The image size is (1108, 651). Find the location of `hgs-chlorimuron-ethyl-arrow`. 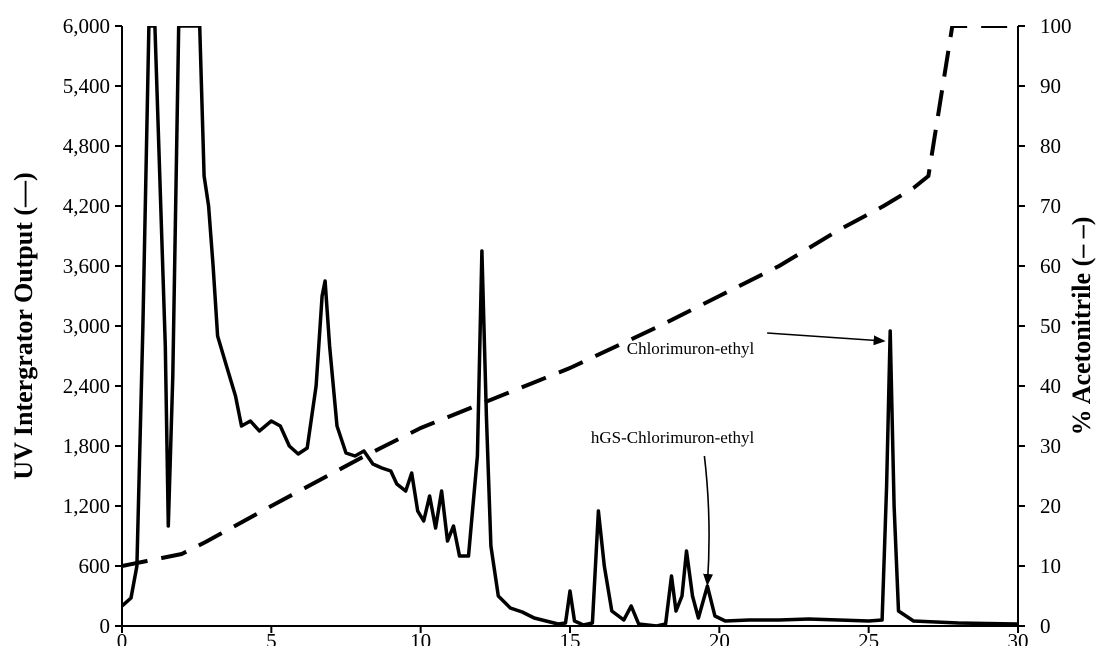

hgs-chlorimuron-ethyl-arrow is located at coordinates (708, 520).